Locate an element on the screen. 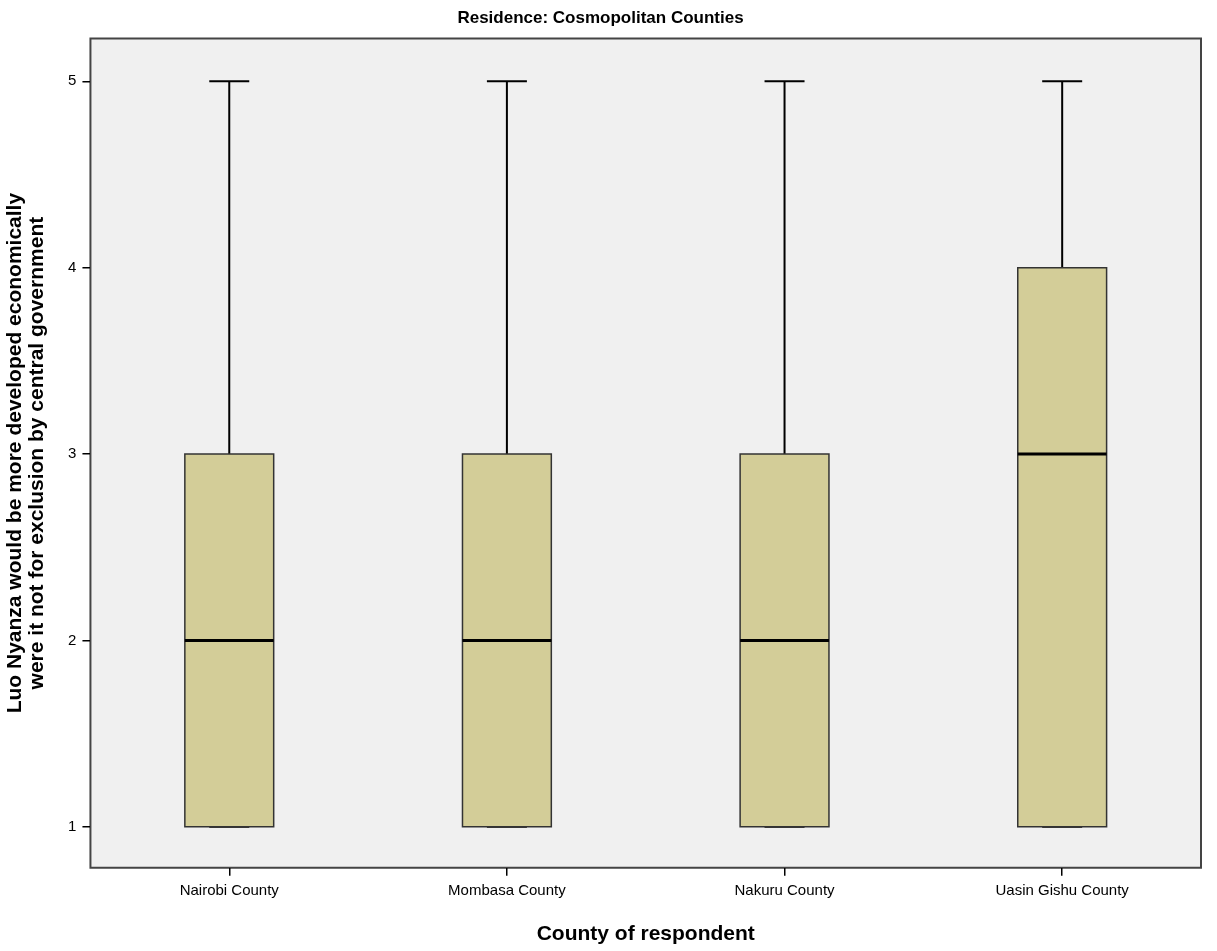 The width and height of the screenshot is (1217, 951). x-axis-title: County of respondent is located at coordinates (645, 933).